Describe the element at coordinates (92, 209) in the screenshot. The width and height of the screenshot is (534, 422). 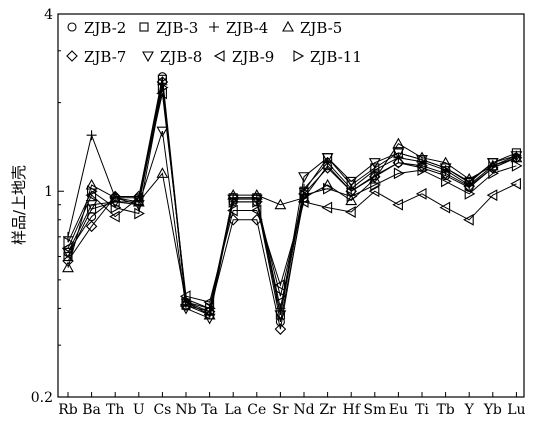
I see `point-zjb-3-ba` at that location.